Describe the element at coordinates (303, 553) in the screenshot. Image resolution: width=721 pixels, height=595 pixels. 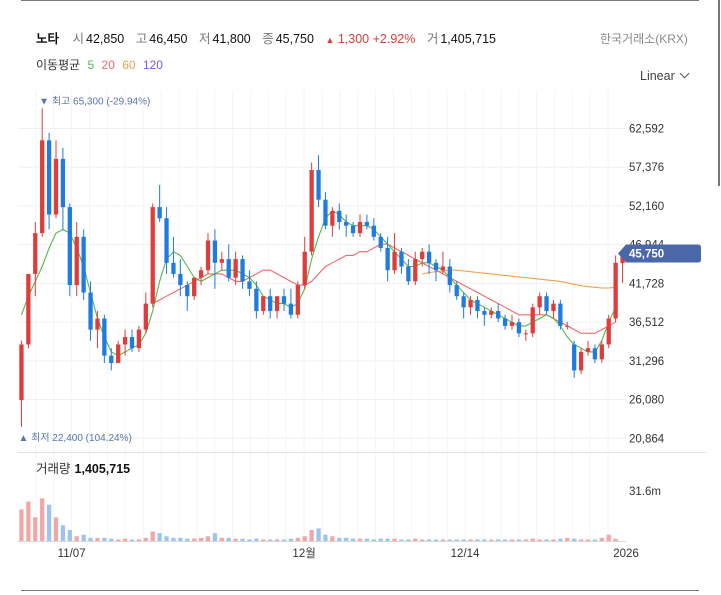
I see `x-tick-label: 12월` at that location.